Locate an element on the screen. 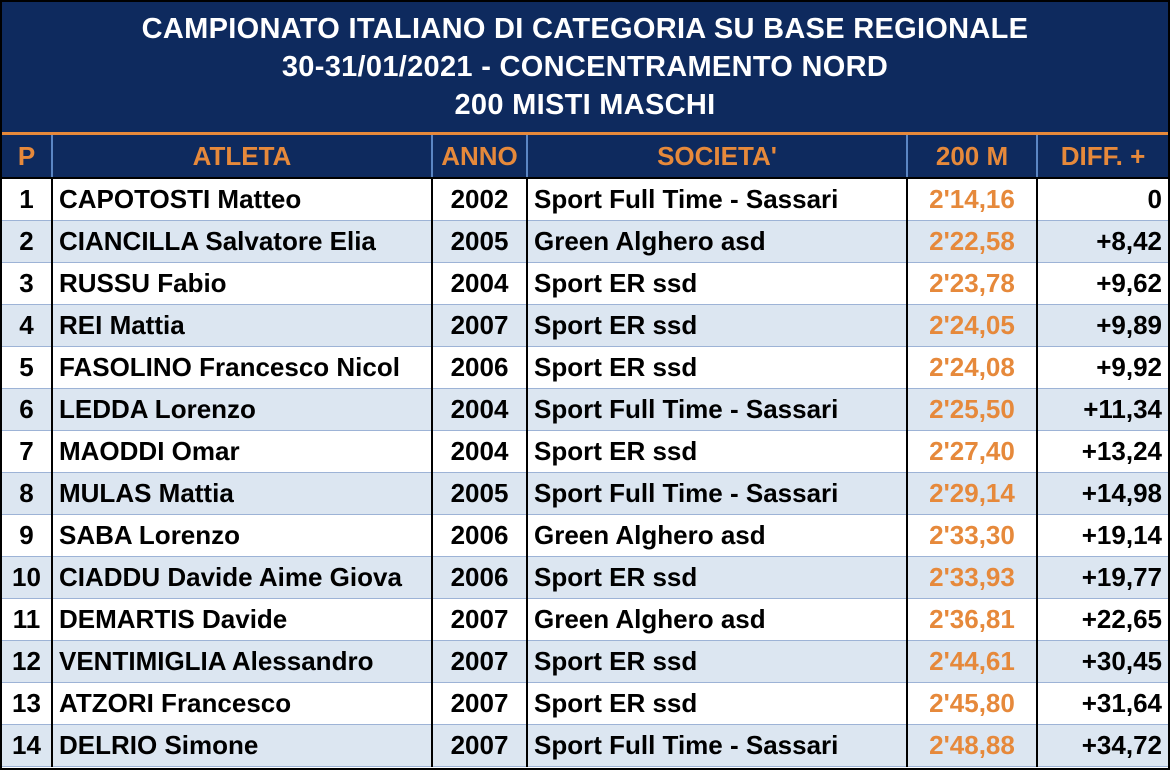  diff-cell: +13,24 is located at coordinates (1102, 451).